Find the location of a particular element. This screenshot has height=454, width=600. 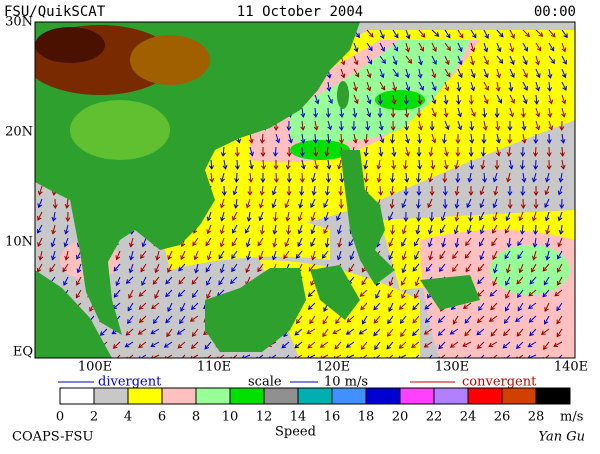

lon-label: 100E is located at coordinates (95, 367).